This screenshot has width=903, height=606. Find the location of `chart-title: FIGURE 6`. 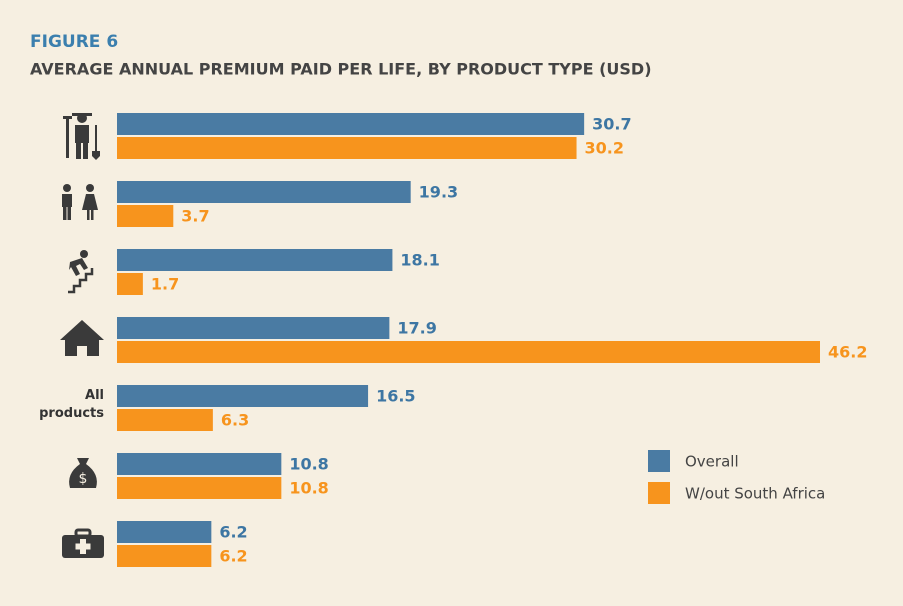

chart-title: FIGURE 6 is located at coordinates (74, 42).